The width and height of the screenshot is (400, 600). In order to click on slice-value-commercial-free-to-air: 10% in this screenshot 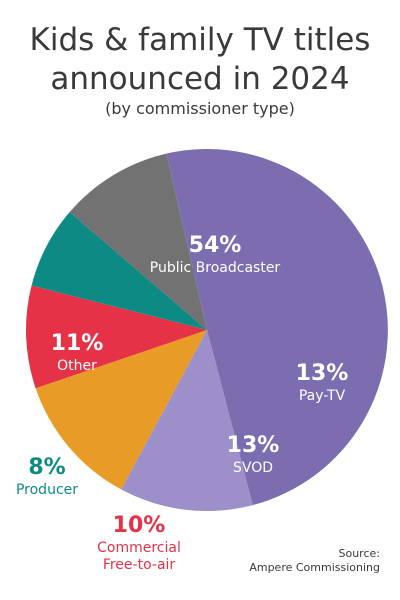, I will do `click(139, 525)`.